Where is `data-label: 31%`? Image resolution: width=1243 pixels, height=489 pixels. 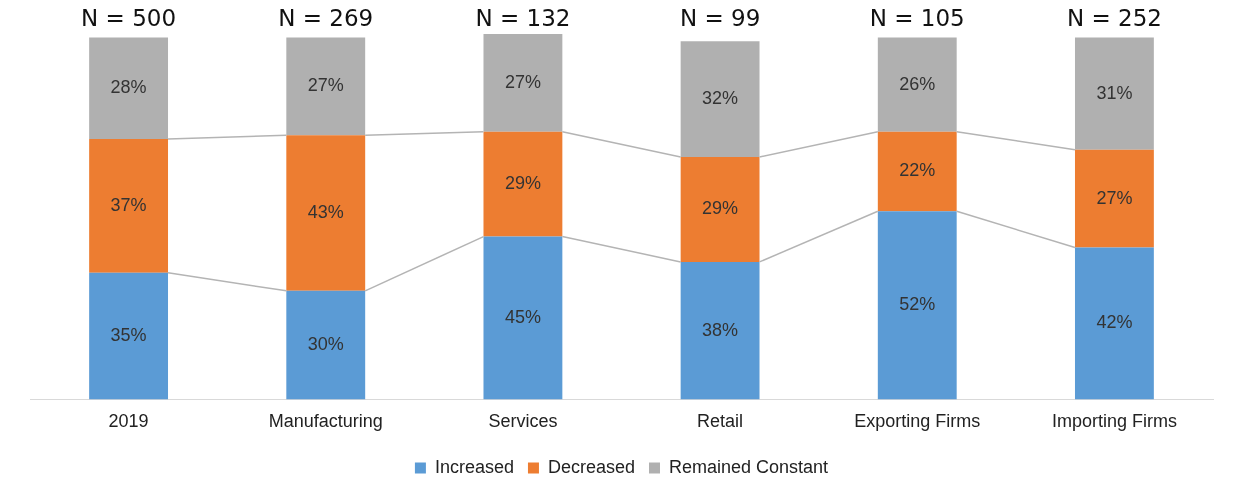
data-label: 31% is located at coordinates (1114, 92).